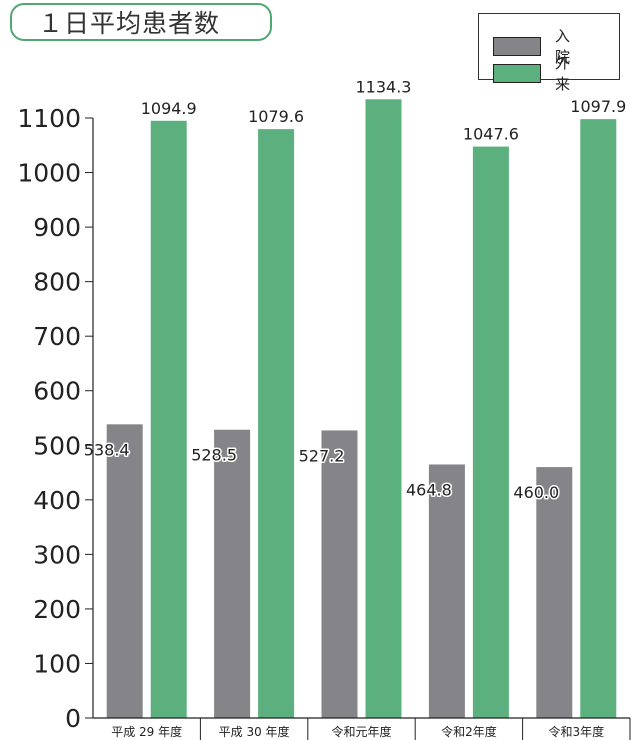 The image size is (633, 740). What do you see at coordinates (169, 108) in the screenshot?
I see `data-label-outpatient: 1094.9` at bounding box center [169, 108].